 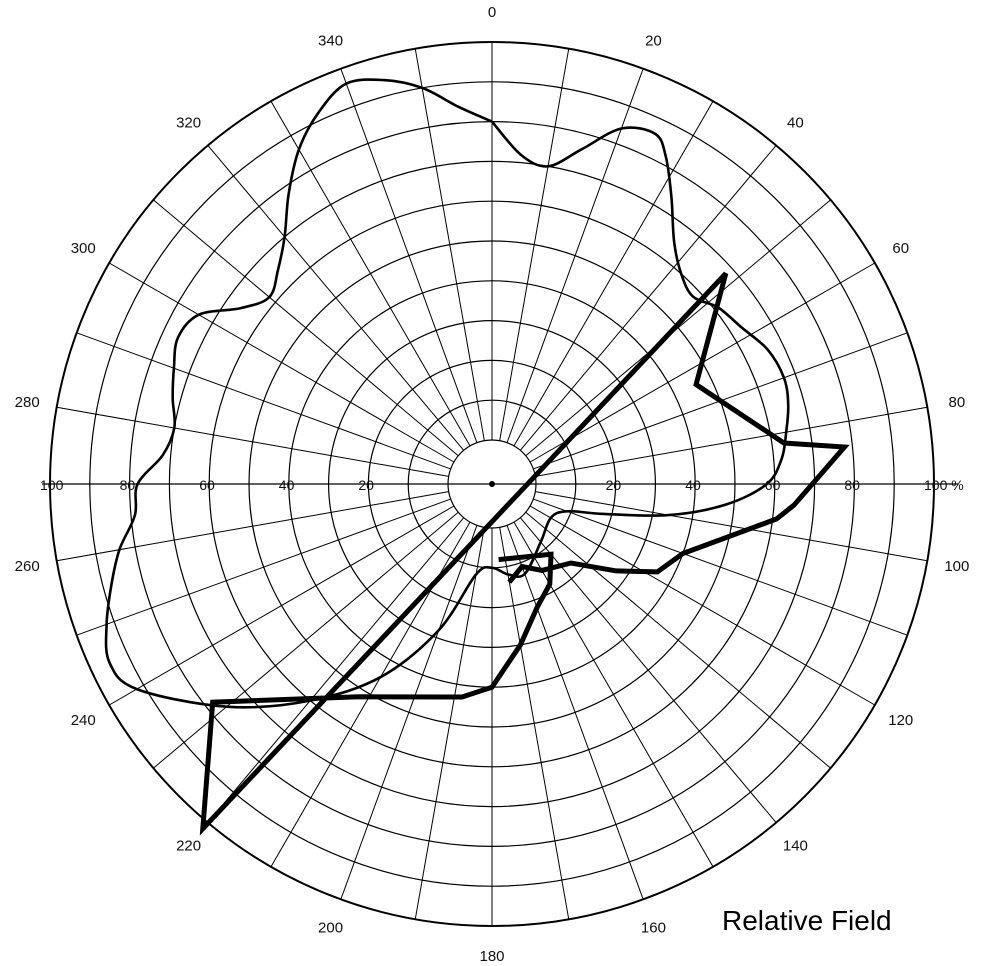 What do you see at coordinates (944, 485) in the screenshot?
I see `radius-tick-label: 100 %` at bounding box center [944, 485].